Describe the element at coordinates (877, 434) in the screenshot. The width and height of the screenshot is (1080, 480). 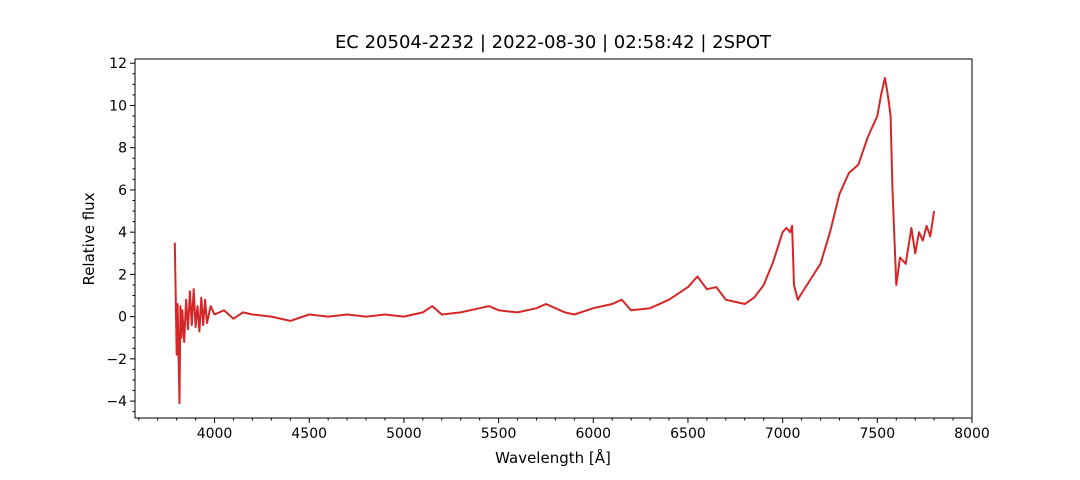
I see `x-tick-label: 7500` at that location.